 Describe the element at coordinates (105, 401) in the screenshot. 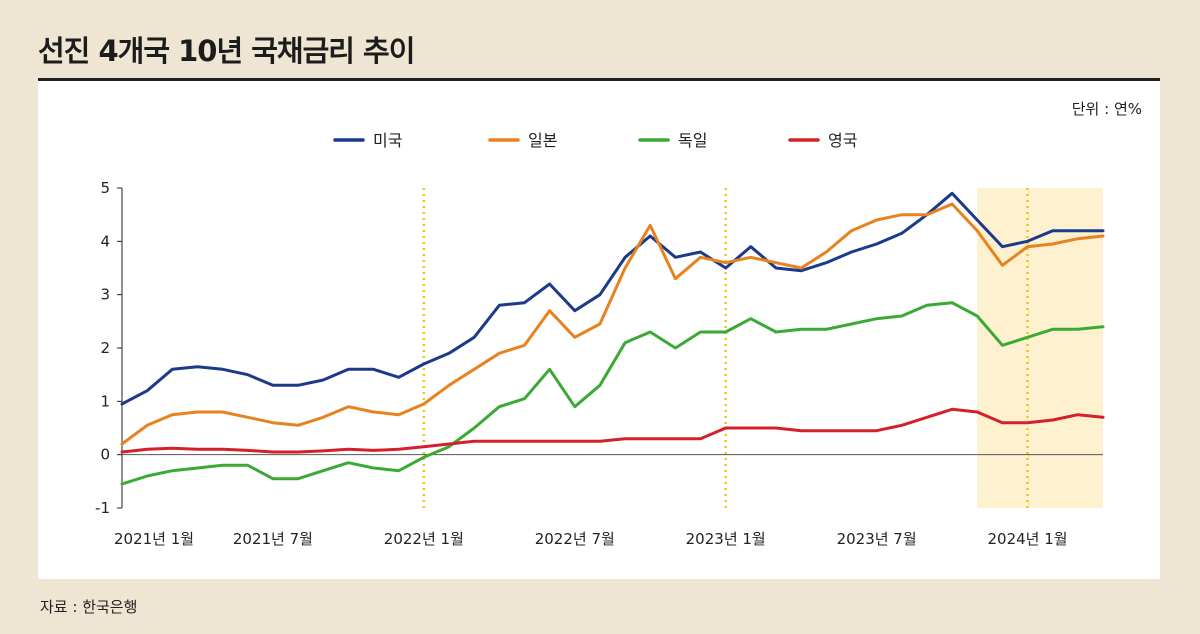

I see `y-tick-label: 1` at that location.